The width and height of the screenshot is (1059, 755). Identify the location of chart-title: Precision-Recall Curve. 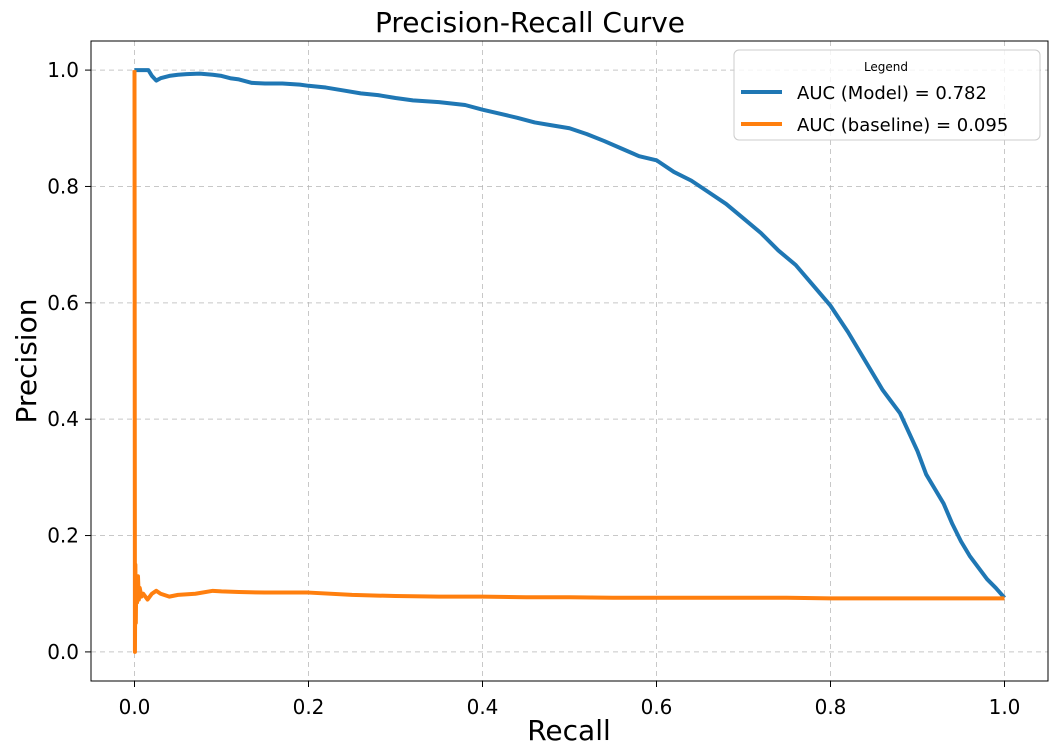
(530, 22).